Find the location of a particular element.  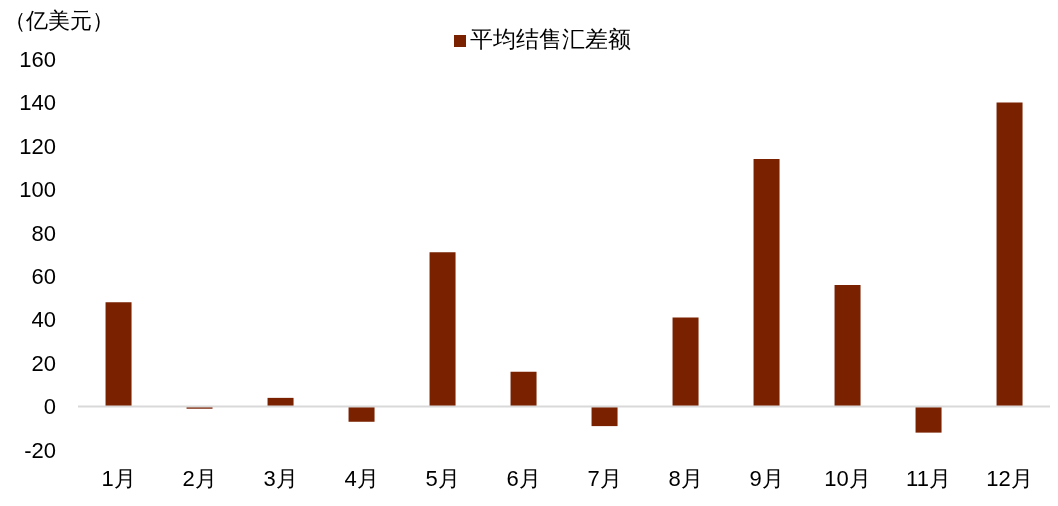

x-tick-label: 9月 is located at coordinates (766, 478).